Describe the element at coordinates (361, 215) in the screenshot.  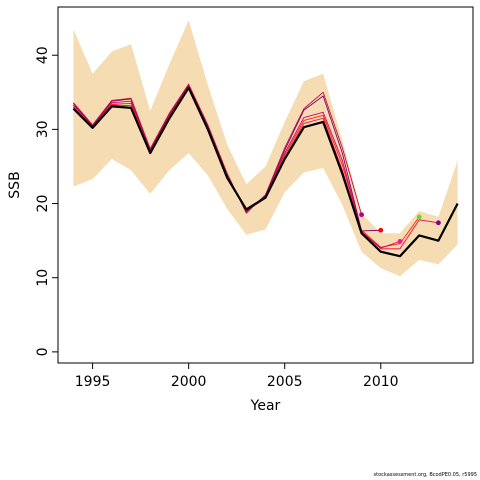
I see `peel-endpoint-2009` at that location.